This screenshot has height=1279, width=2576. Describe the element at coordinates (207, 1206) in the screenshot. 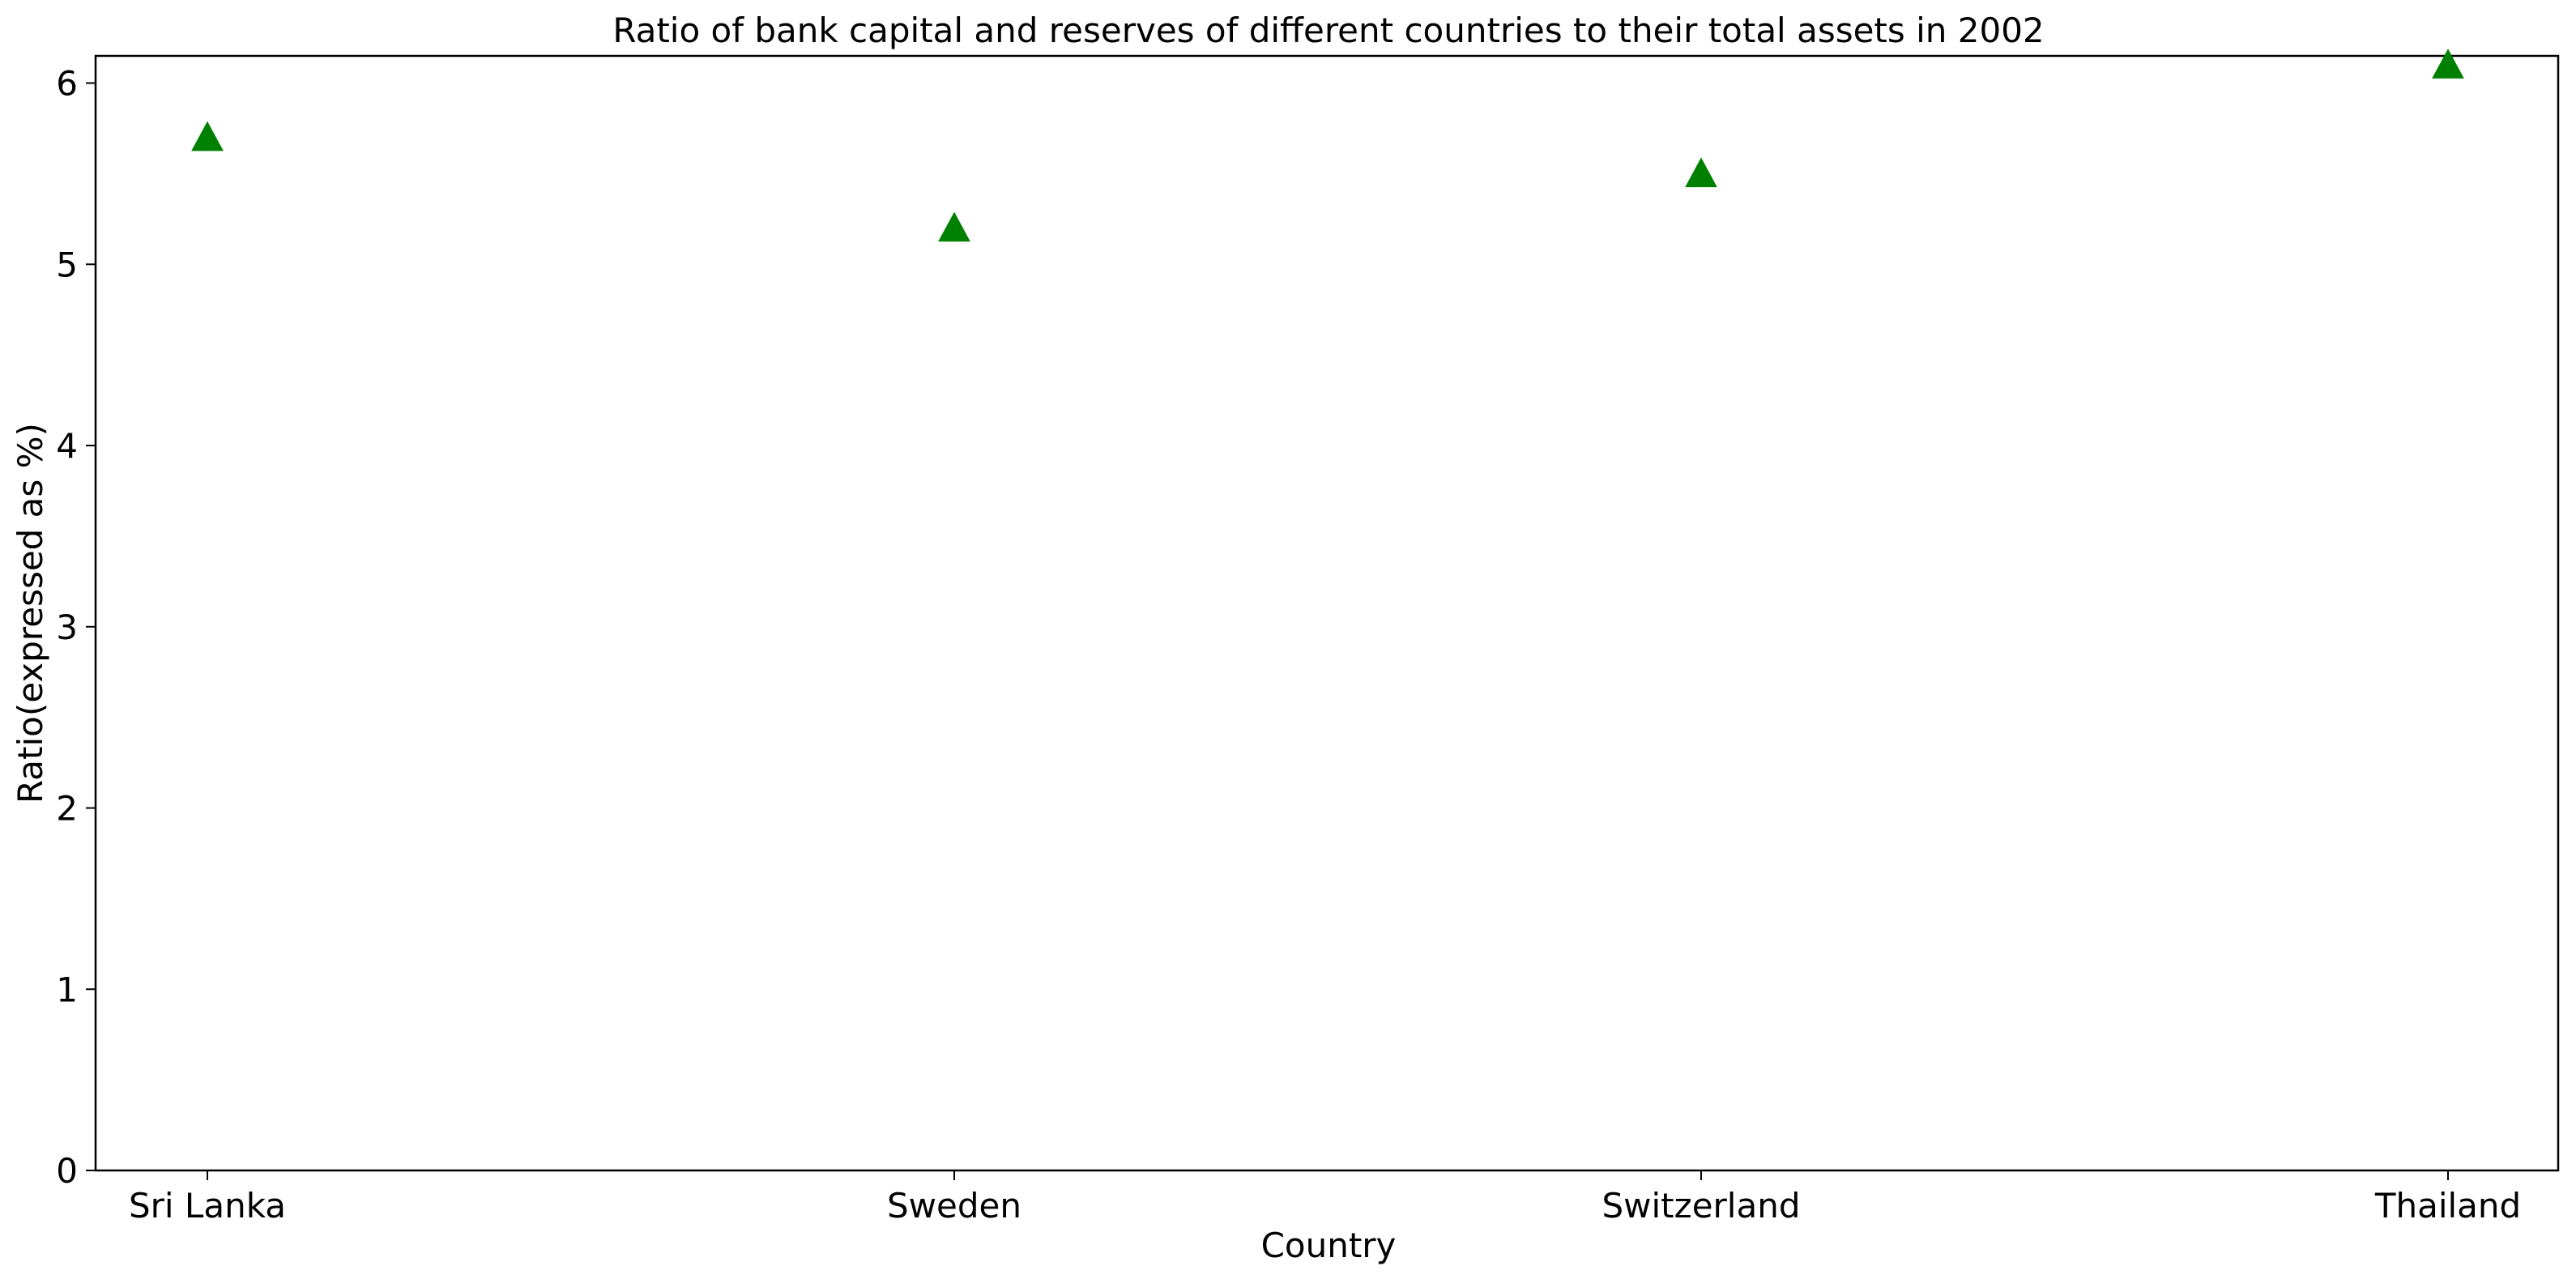

I see `x-tick-label: Sri Lanka` at that location.